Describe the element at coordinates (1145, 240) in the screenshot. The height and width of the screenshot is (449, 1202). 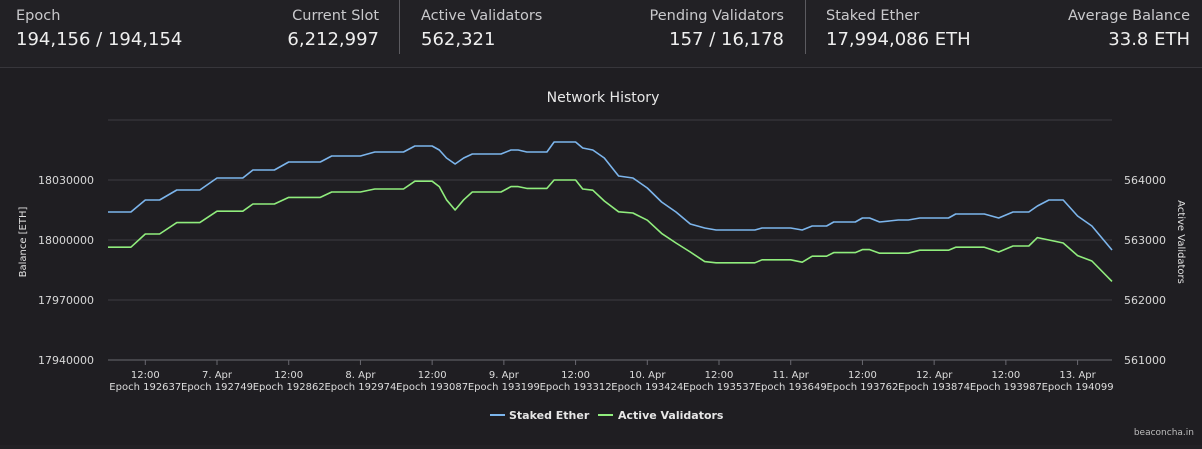
I see `y2-tick-label: 563000` at that location.